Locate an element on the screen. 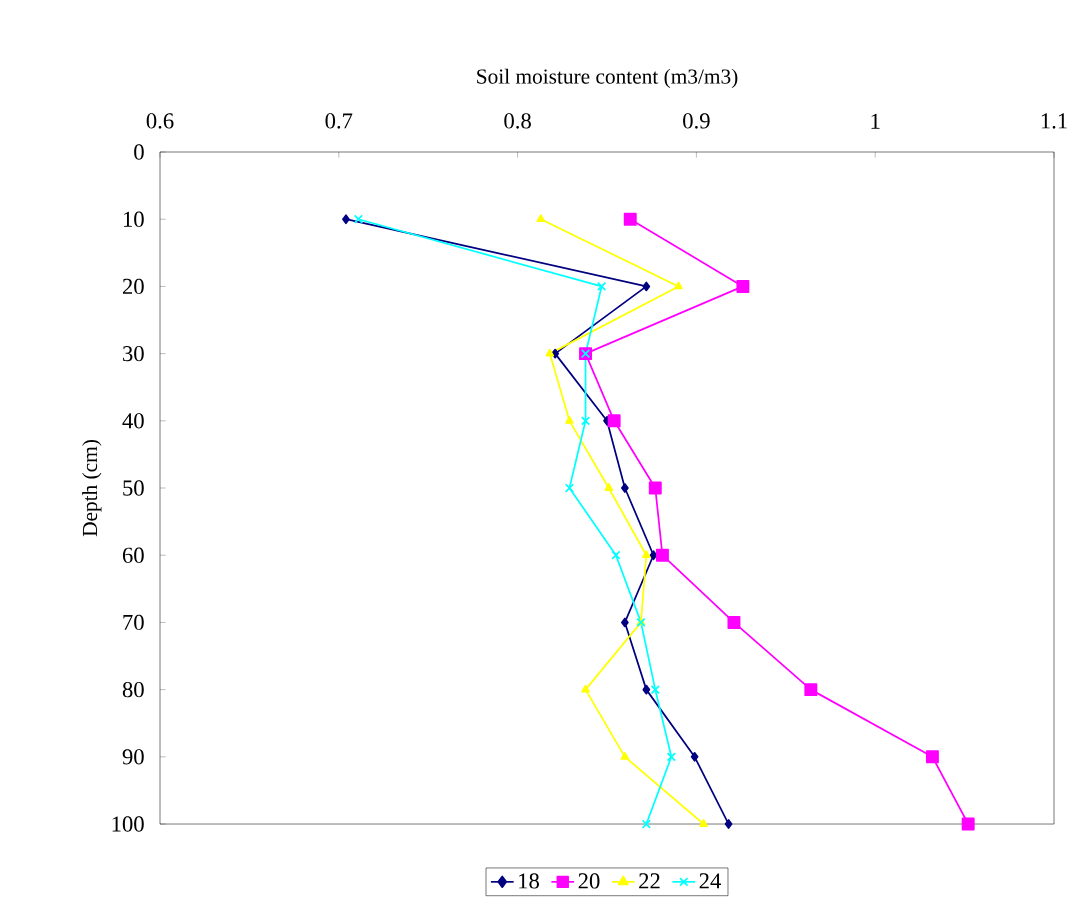 This screenshot has height=922, width=1081. x-tick-label: 1.1 is located at coordinates (1054, 121).